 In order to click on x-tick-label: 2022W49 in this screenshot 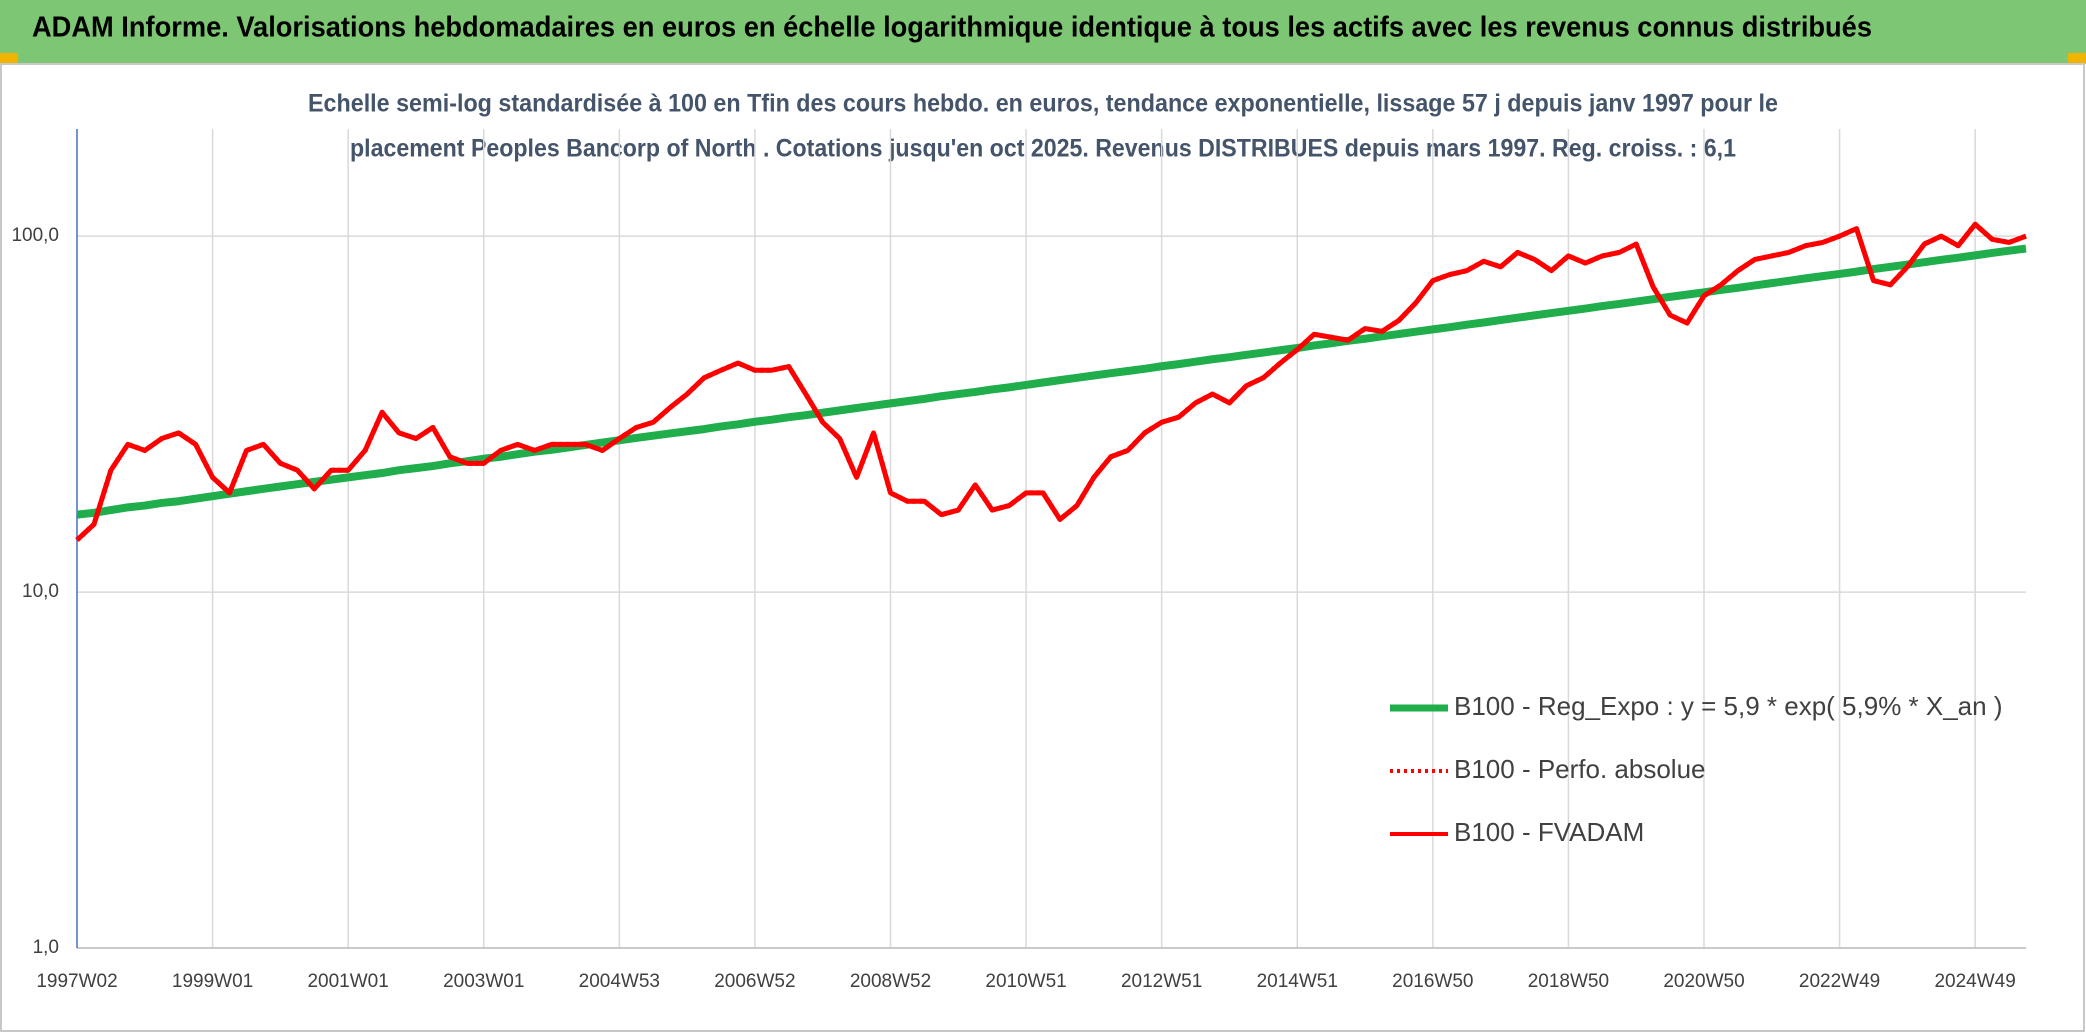, I will do `click(1839, 981)`.